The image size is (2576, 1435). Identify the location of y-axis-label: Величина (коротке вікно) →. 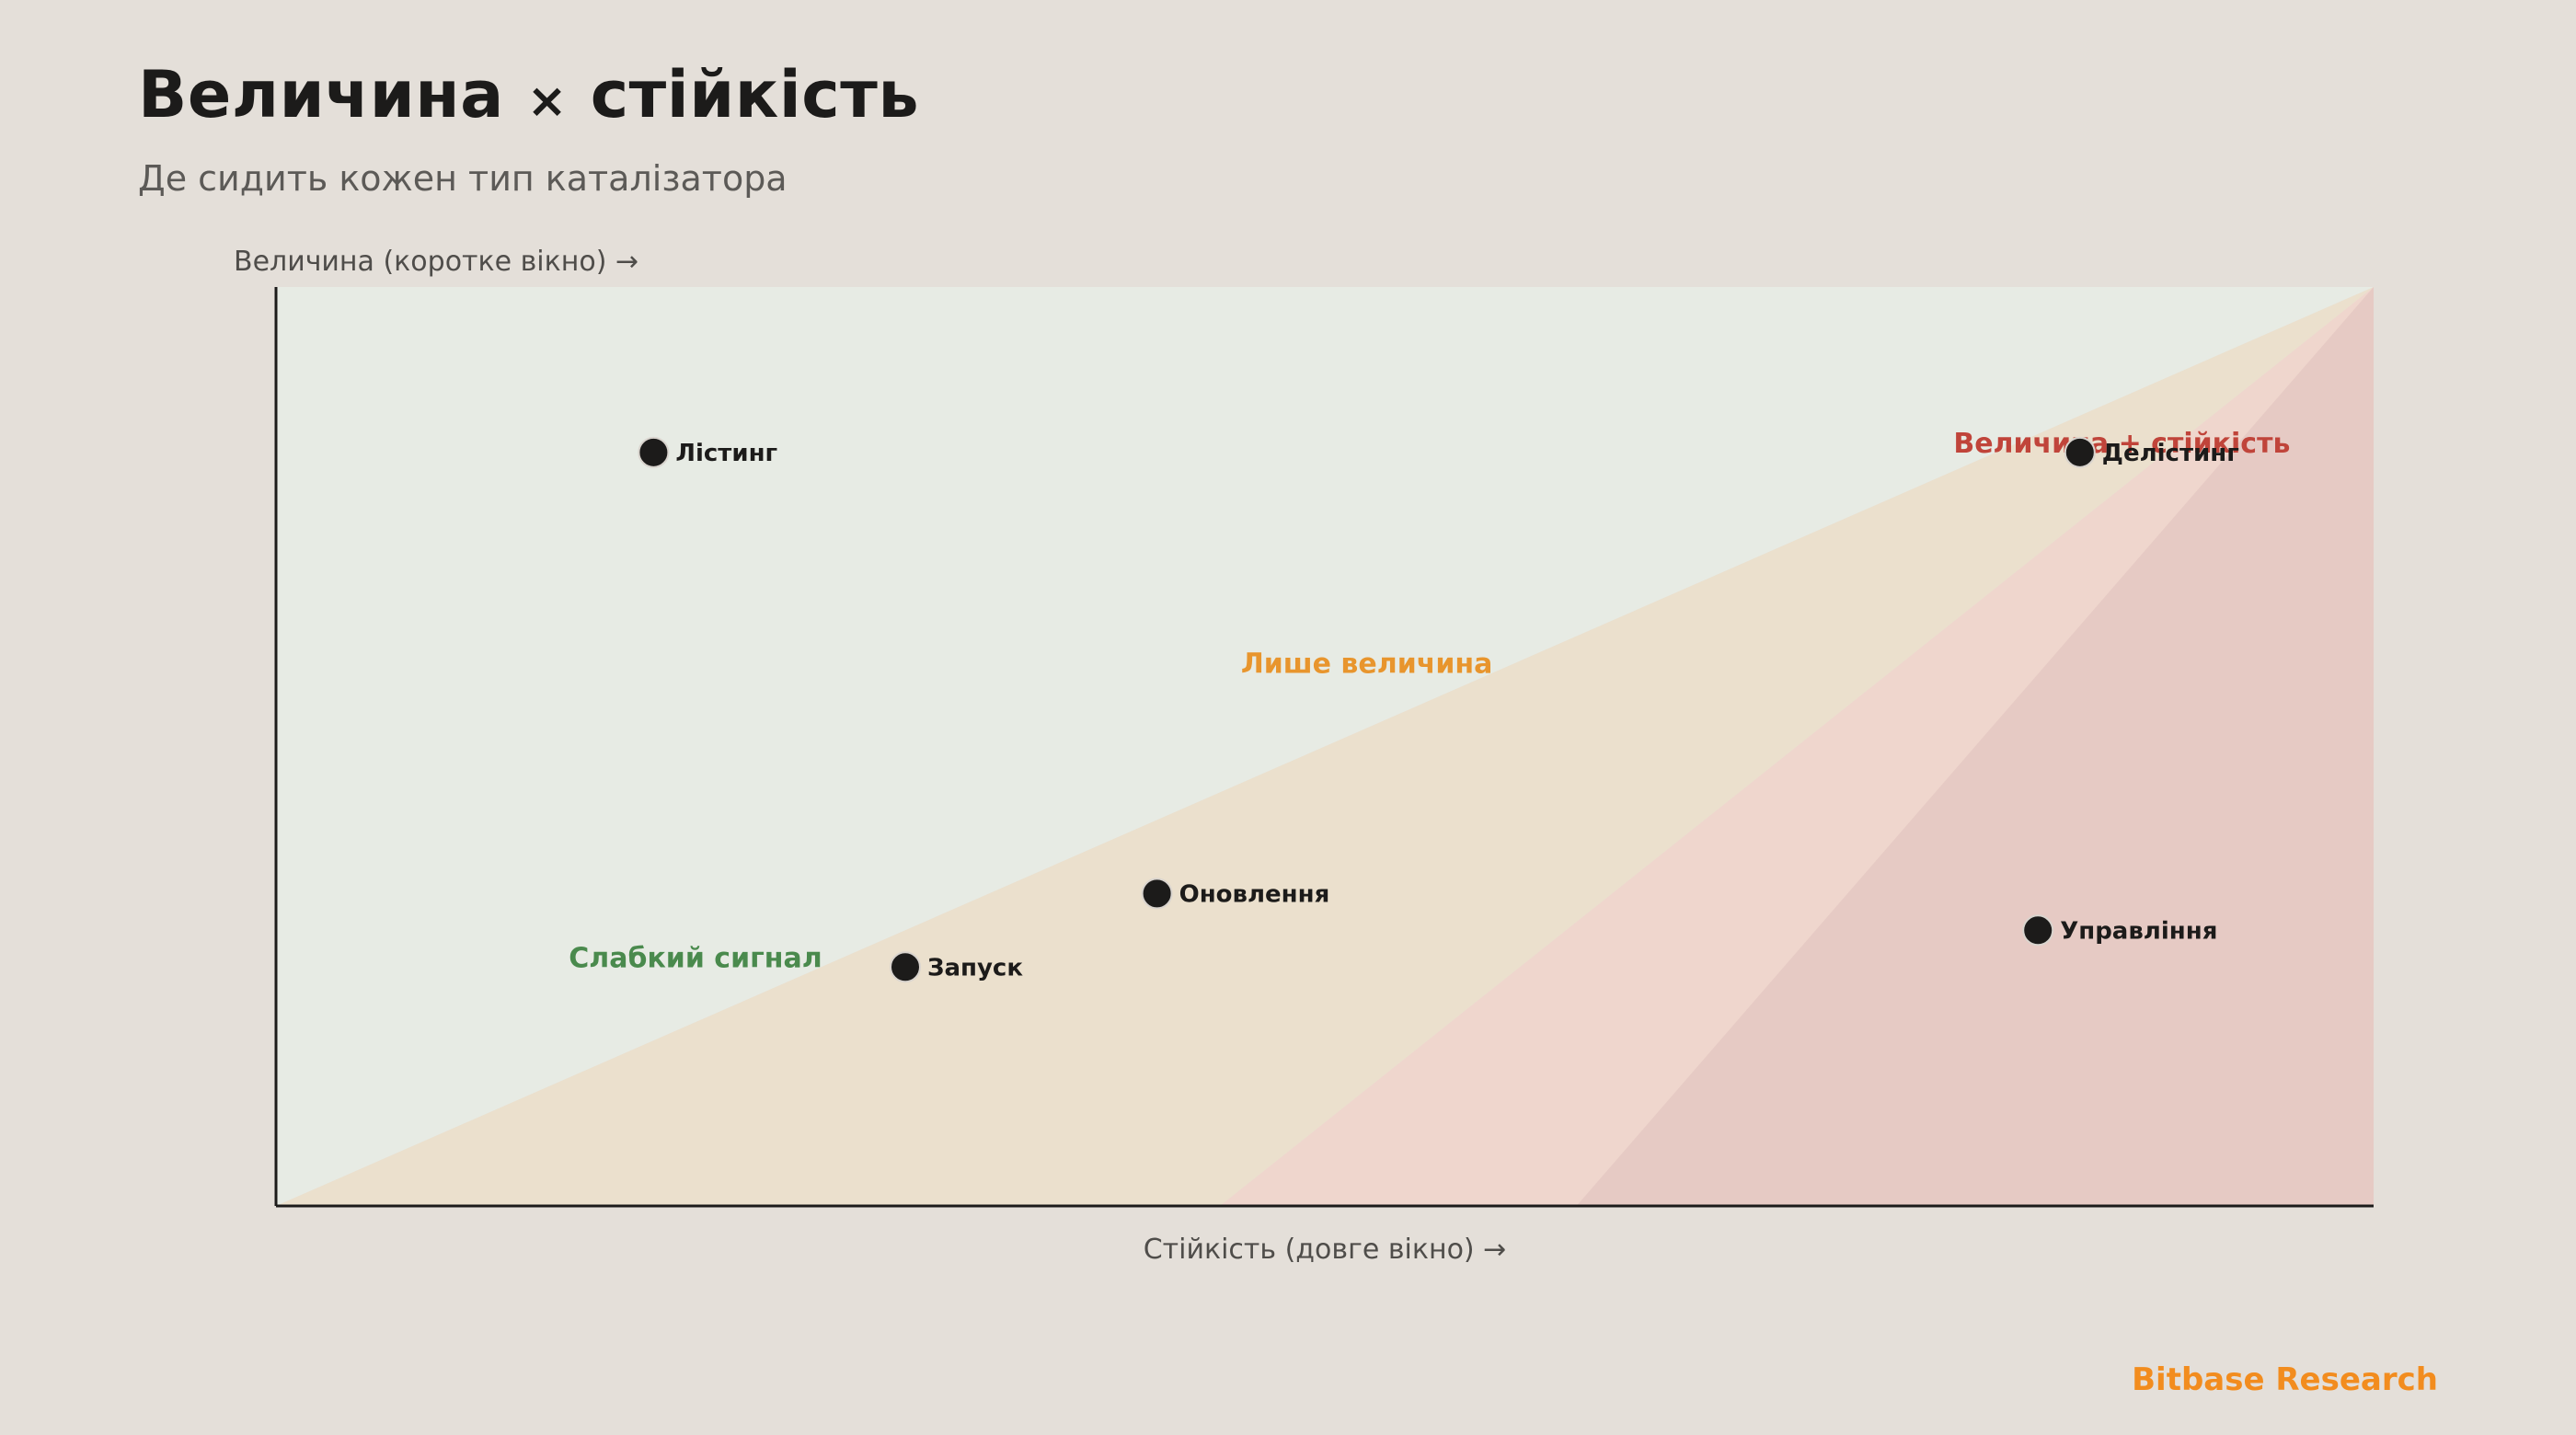
(436, 262).